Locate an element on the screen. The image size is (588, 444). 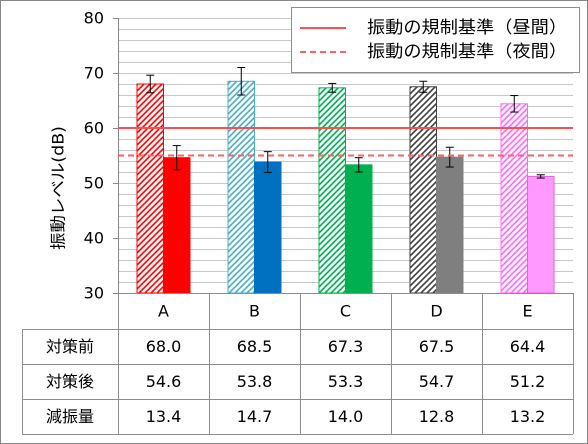
bar-after-A is located at coordinates (177, 225).